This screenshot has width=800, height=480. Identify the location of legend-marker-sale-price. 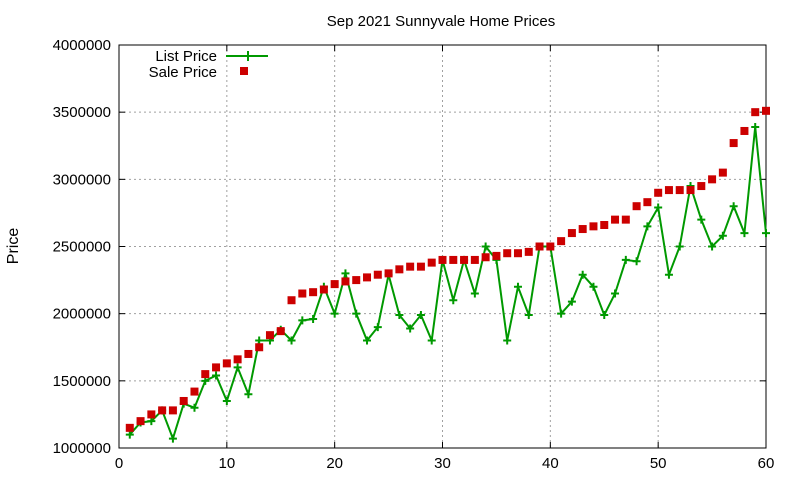
(244, 71).